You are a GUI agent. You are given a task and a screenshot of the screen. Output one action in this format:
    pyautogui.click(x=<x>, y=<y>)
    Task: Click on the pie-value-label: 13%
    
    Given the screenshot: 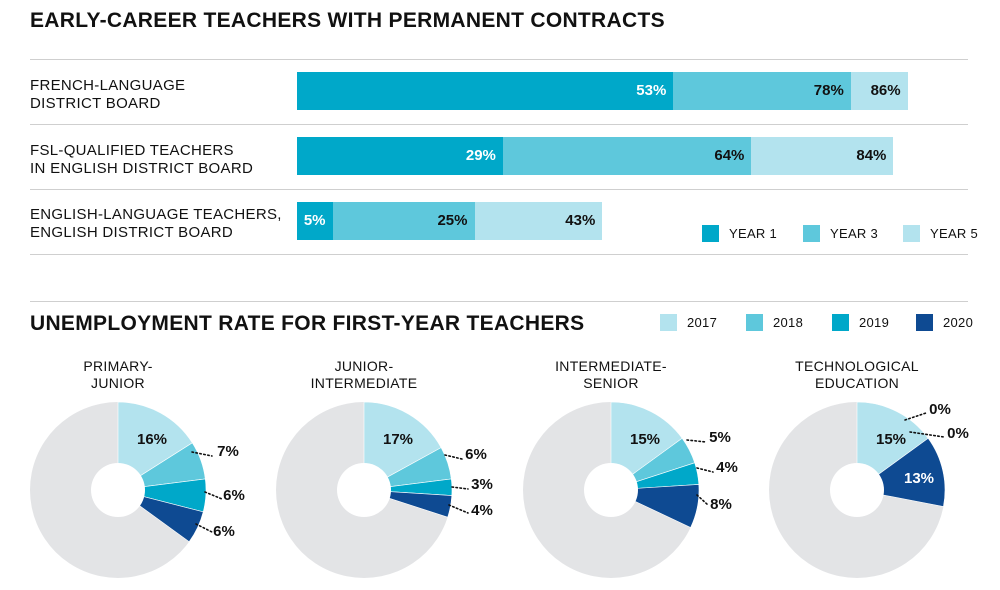 What is the action you would take?
    pyautogui.click(x=919, y=478)
    